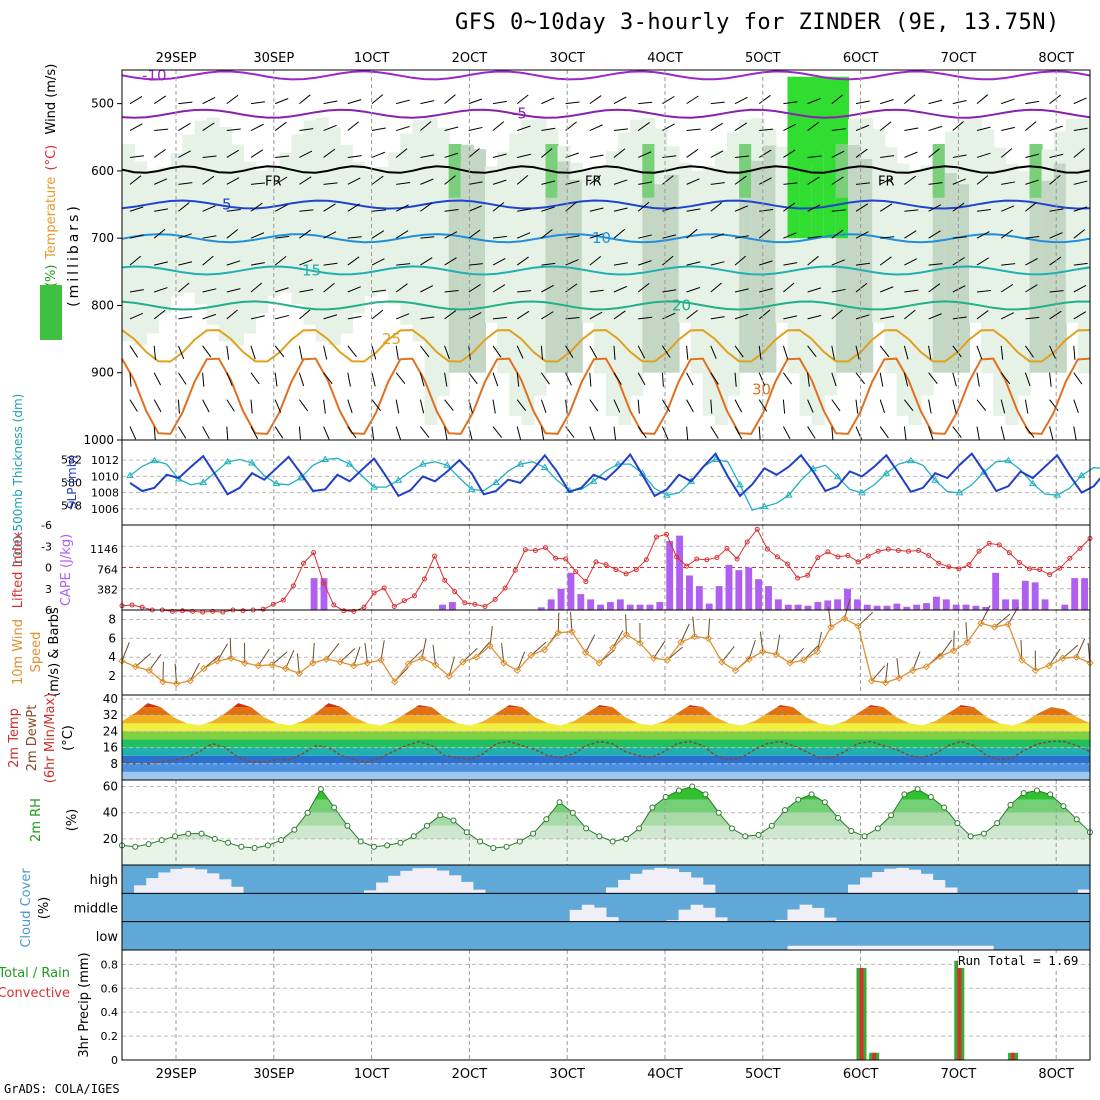 The image size is (1100, 1100). I want to click on li-axis-title: Lifted Index, so click(18, 569).